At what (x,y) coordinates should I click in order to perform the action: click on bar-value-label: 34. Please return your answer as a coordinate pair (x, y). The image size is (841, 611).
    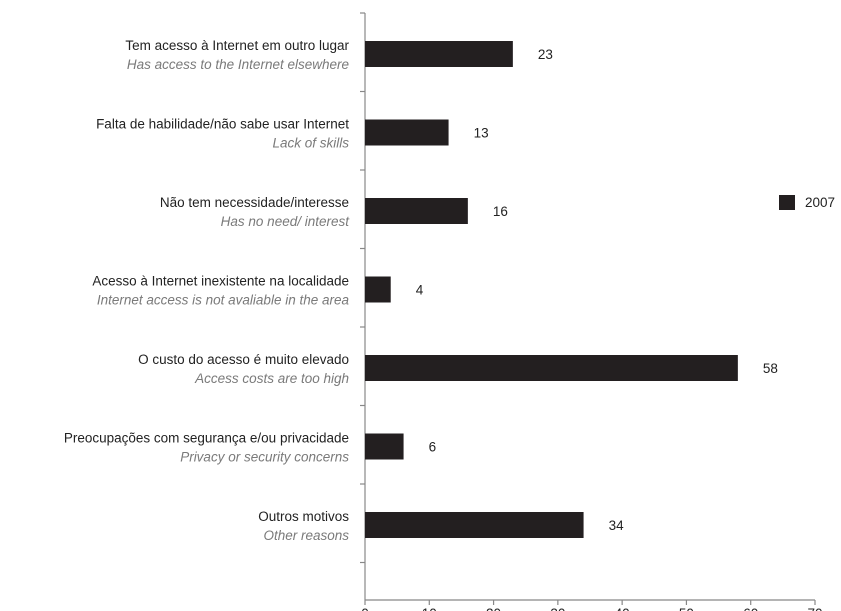
    Looking at the image, I should click on (617, 525).